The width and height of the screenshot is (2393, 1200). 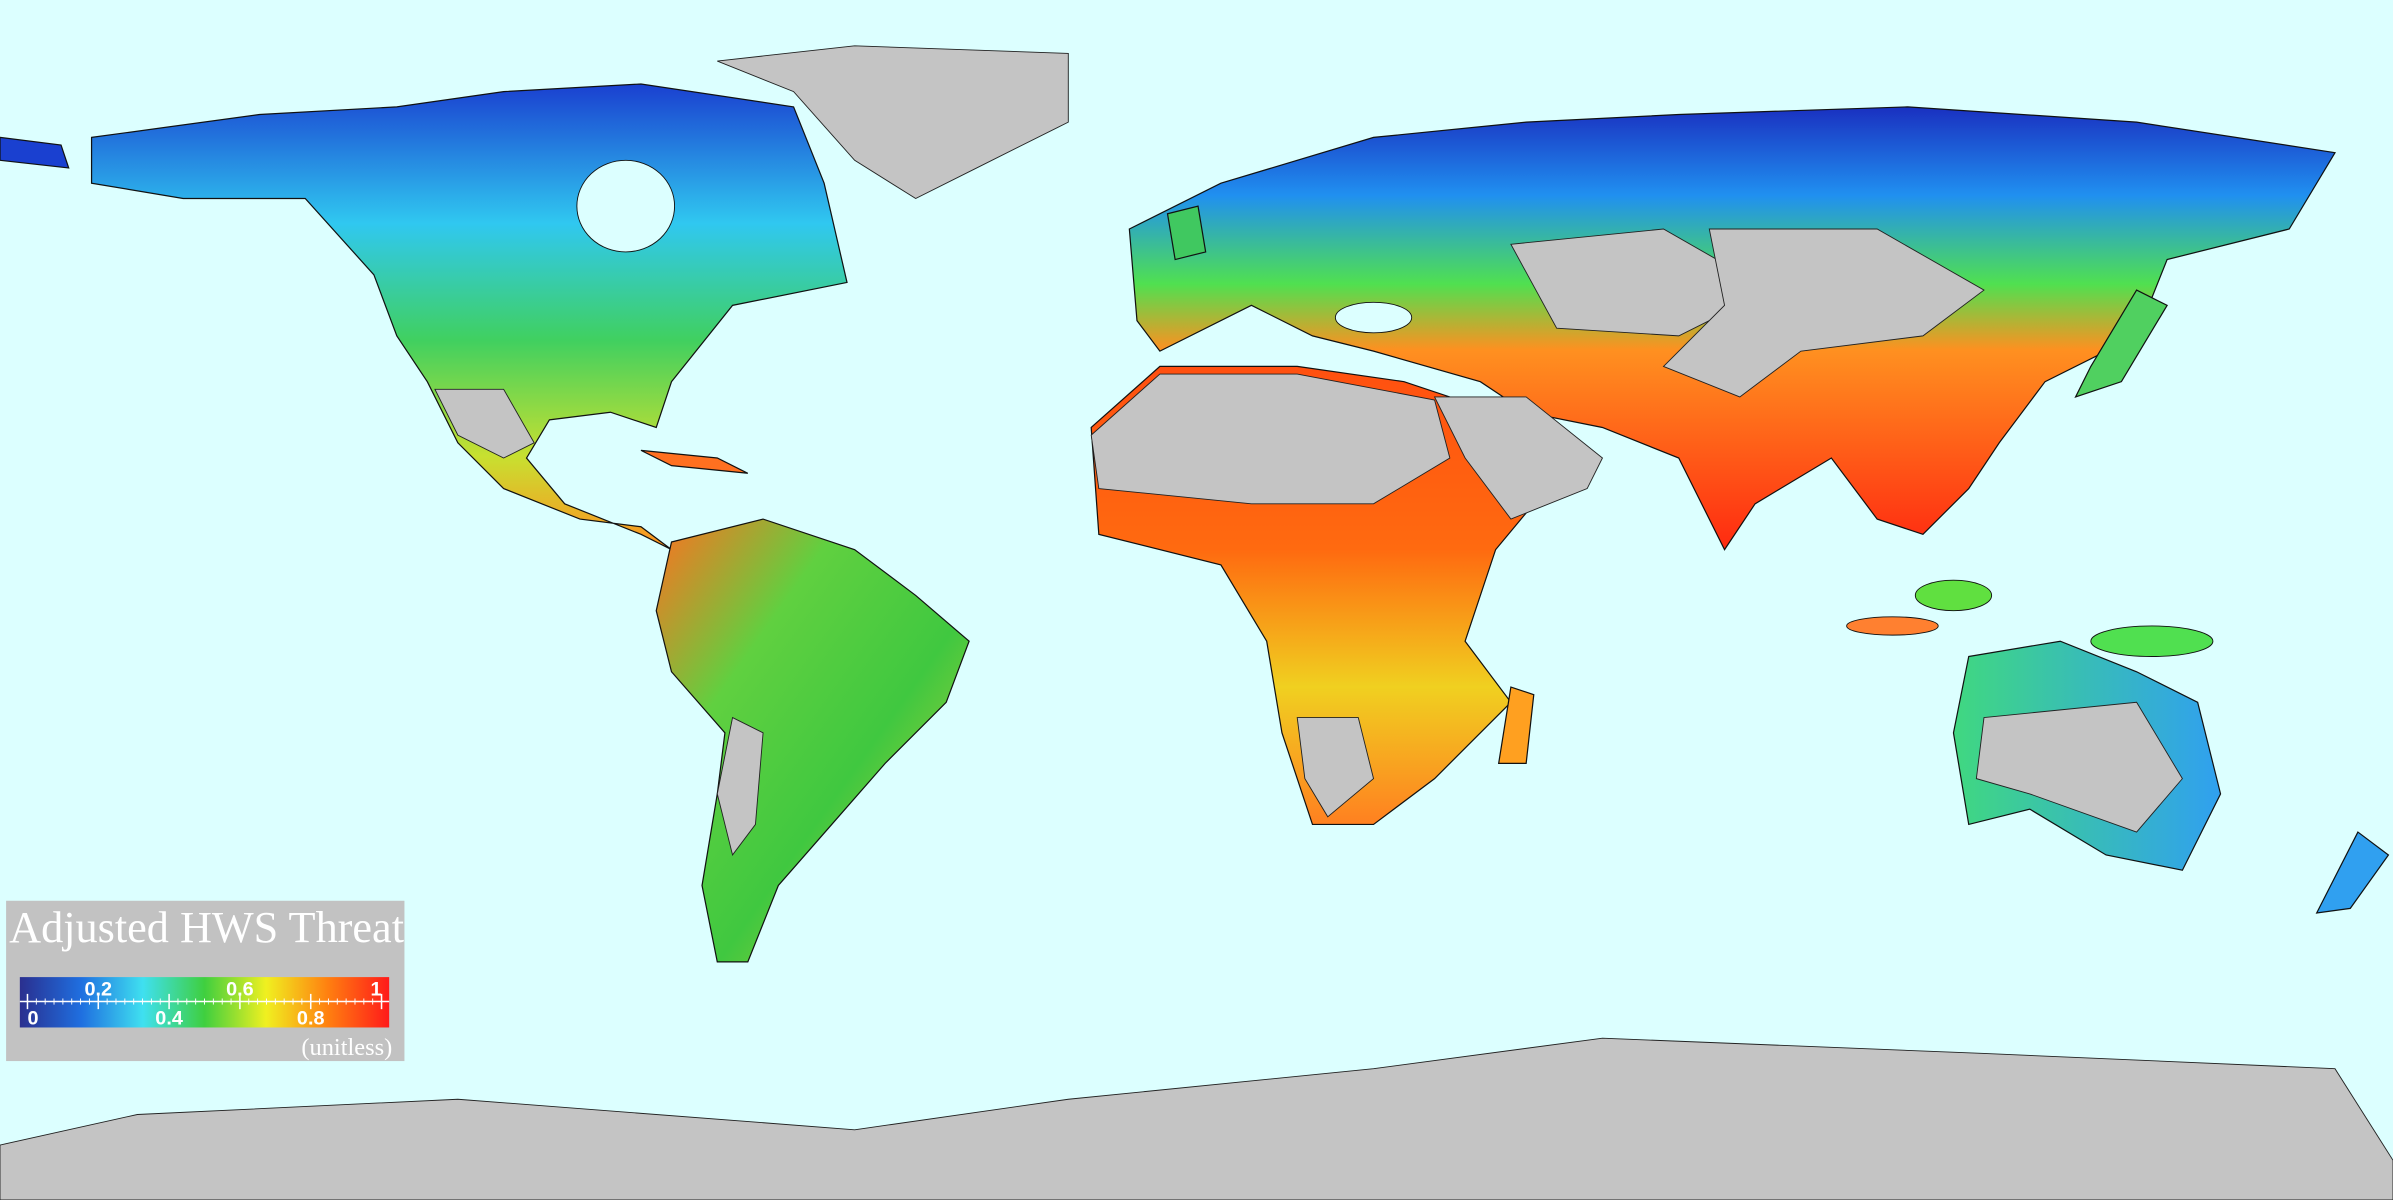 I want to click on japan, so click(x=2121, y=343).